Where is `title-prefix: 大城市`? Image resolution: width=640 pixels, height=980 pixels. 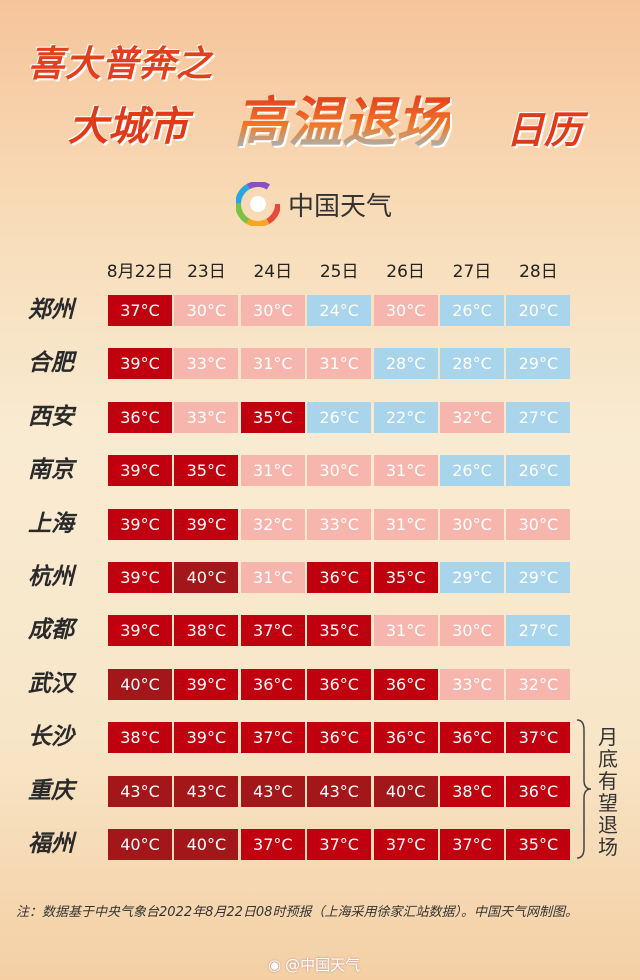 title-prefix: 大城市 is located at coordinates (128, 127).